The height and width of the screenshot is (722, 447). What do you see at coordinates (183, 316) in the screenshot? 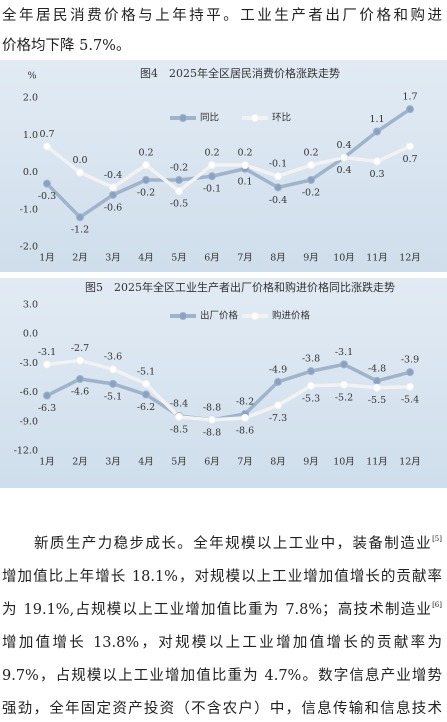
I see `legend-marker` at bounding box center [183, 316].